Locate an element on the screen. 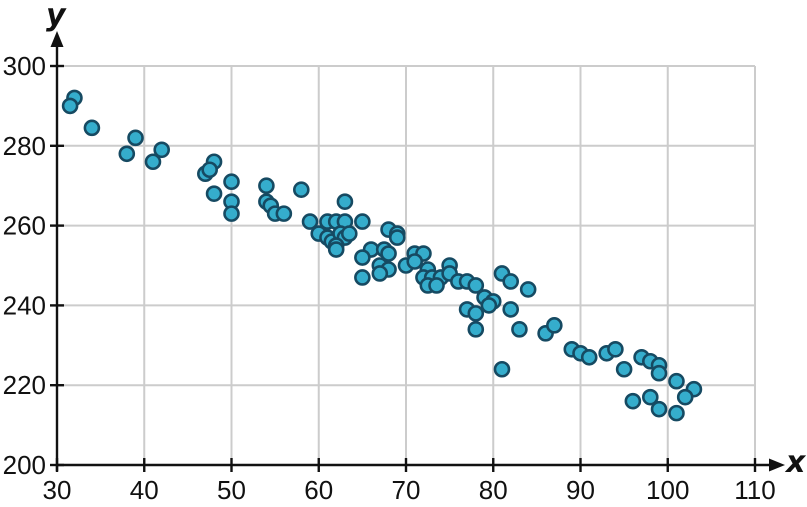  y-tick-label: 240 is located at coordinates (24, 305).